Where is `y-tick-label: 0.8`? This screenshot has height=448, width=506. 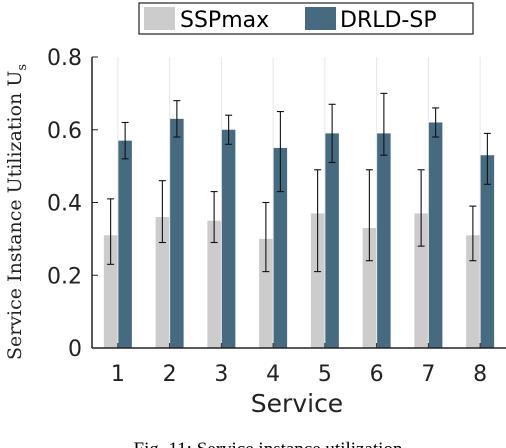 y-tick-label: 0.8 is located at coordinates (64, 58).